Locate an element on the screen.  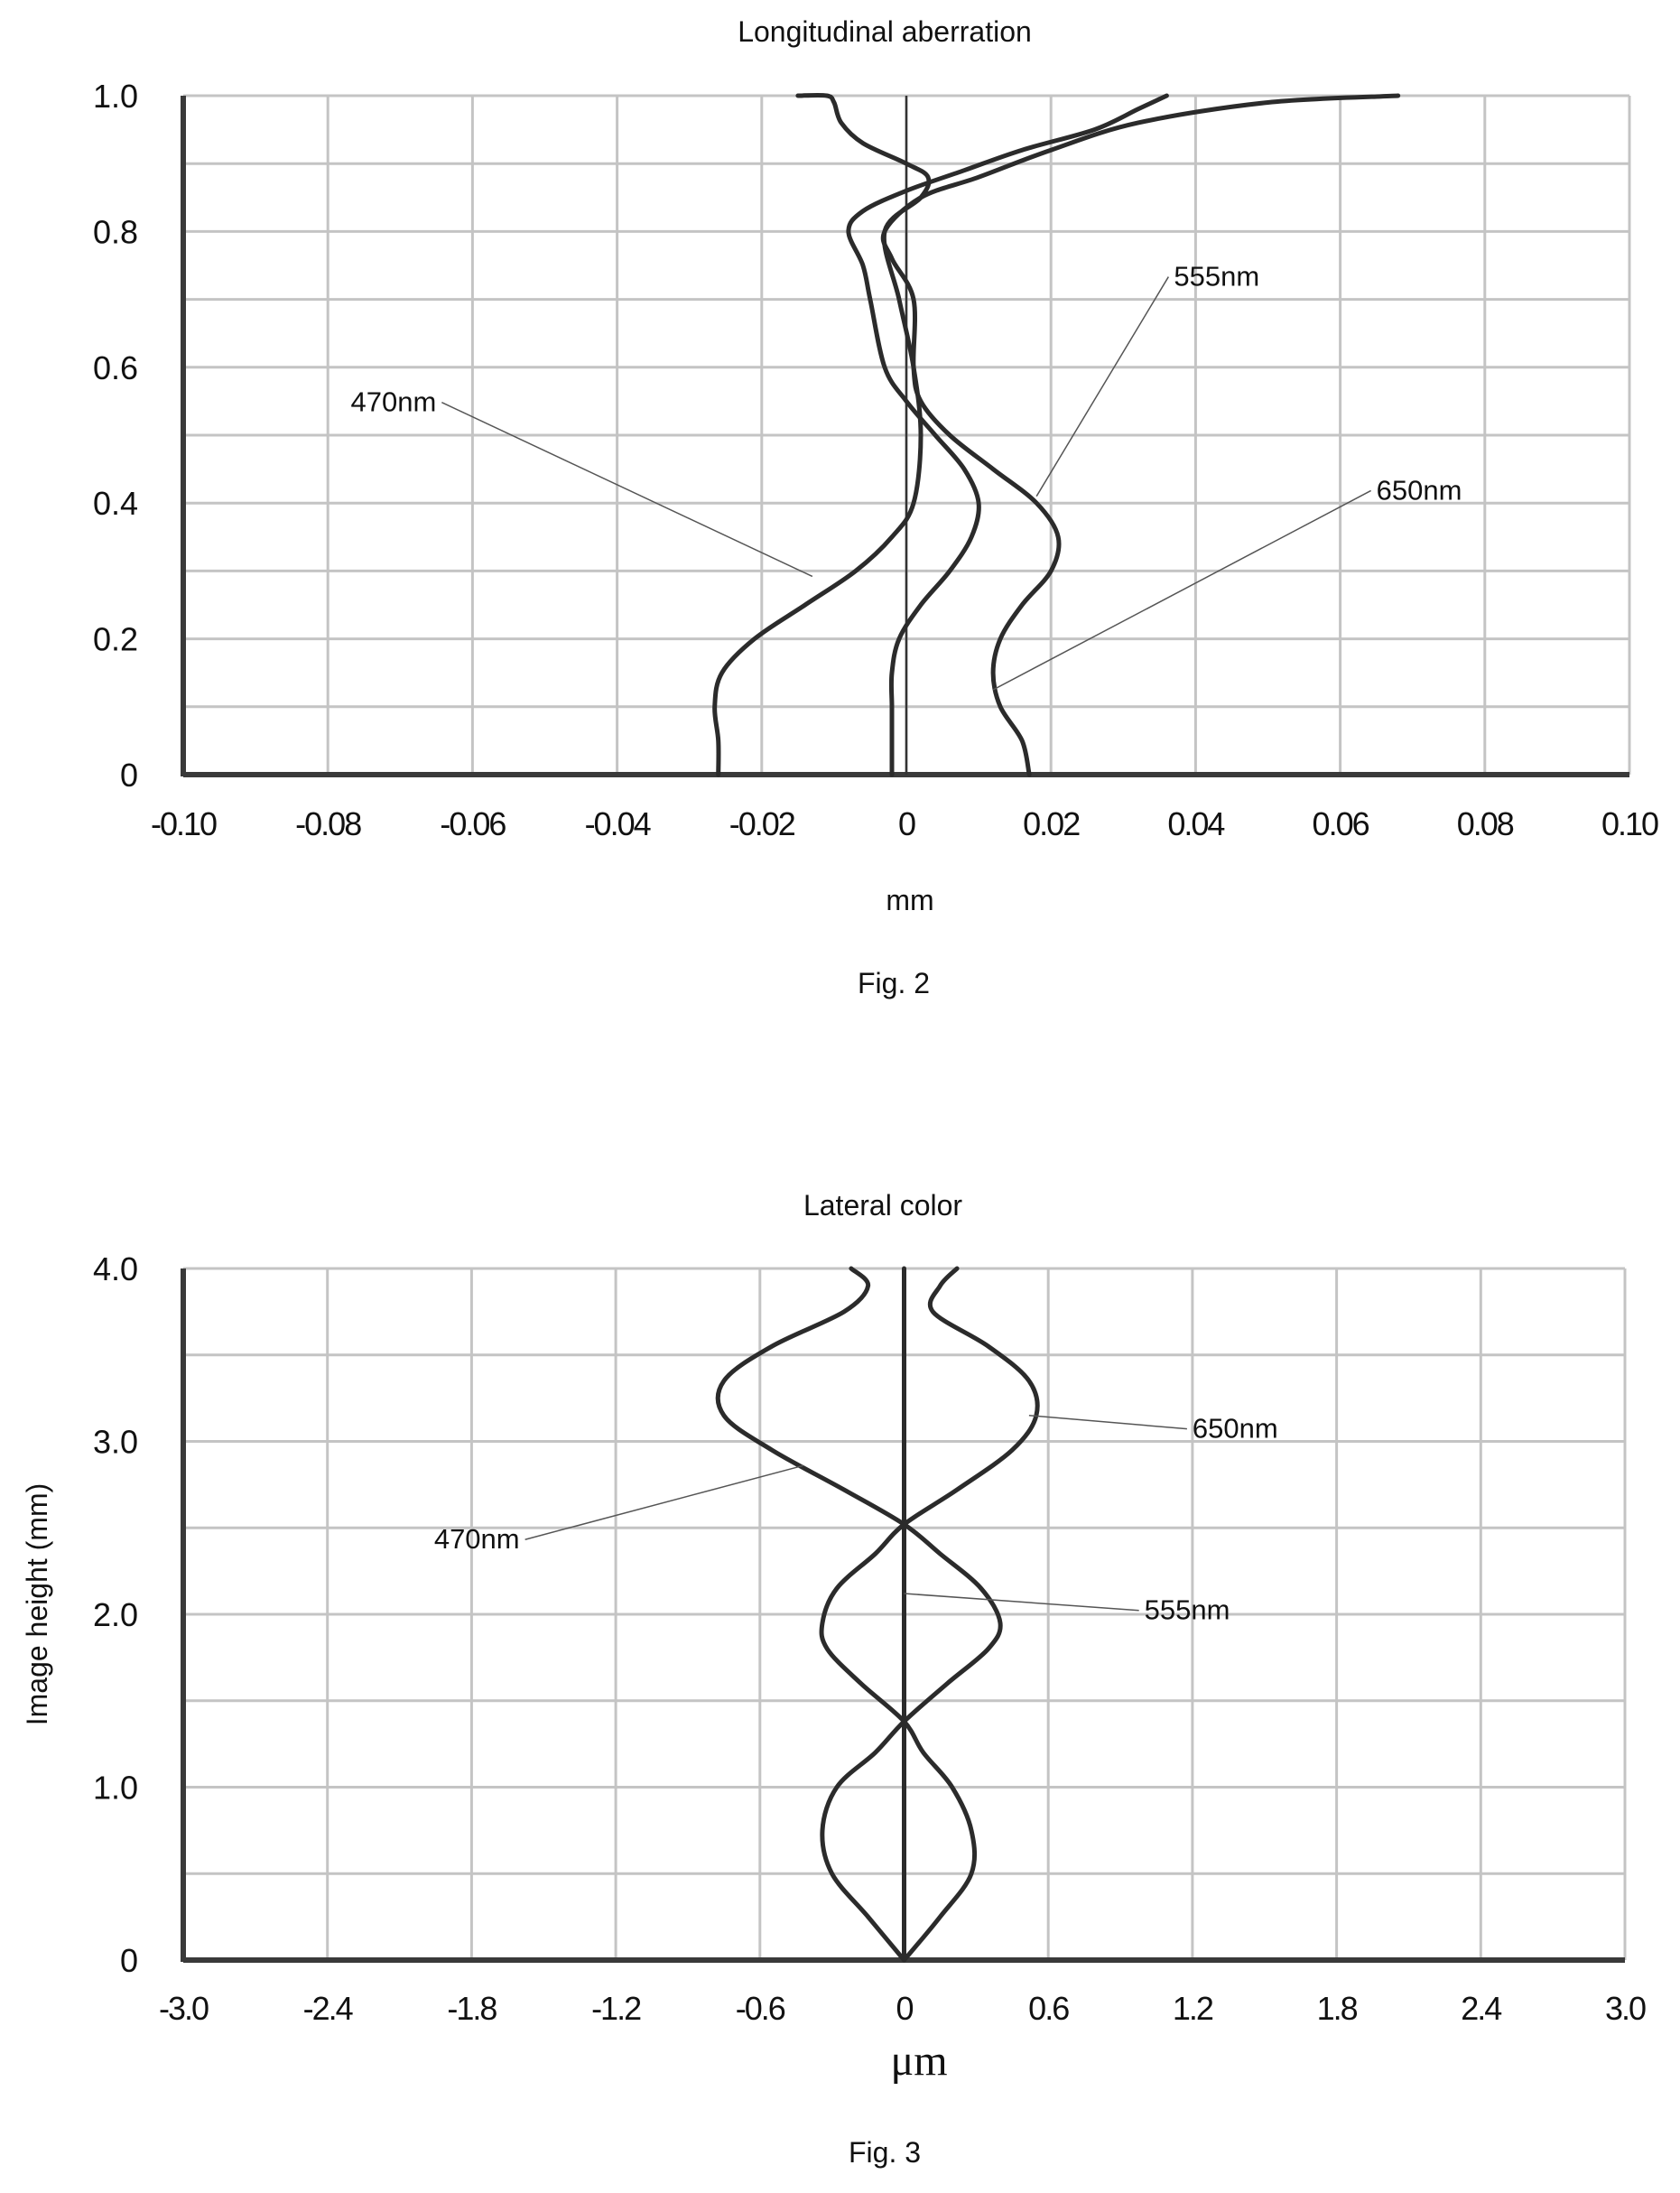
x-tick-label: 0.06 is located at coordinates (1341, 823).